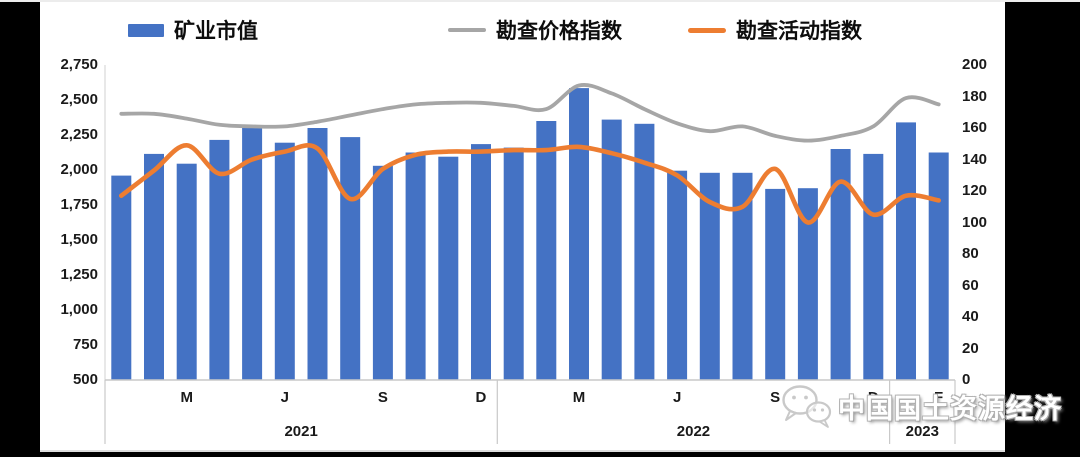  Describe the element at coordinates (975, 96) in the screenshot. I see `right-axis-tick-label: 180` at that location.